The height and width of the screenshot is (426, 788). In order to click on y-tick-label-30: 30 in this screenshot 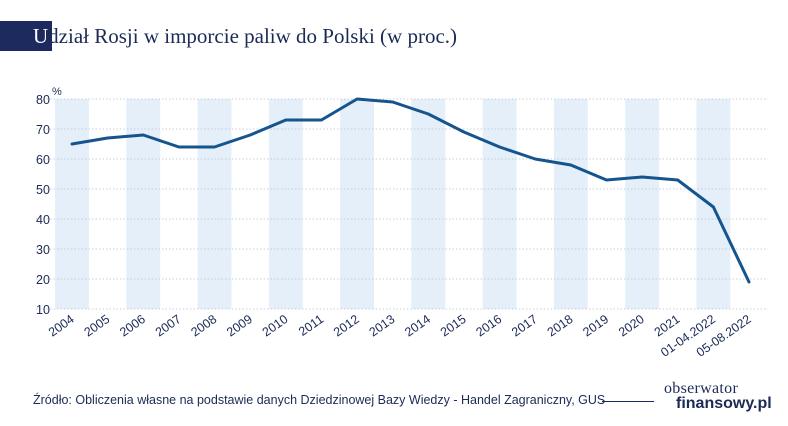, I will do `click(43, 250)`.